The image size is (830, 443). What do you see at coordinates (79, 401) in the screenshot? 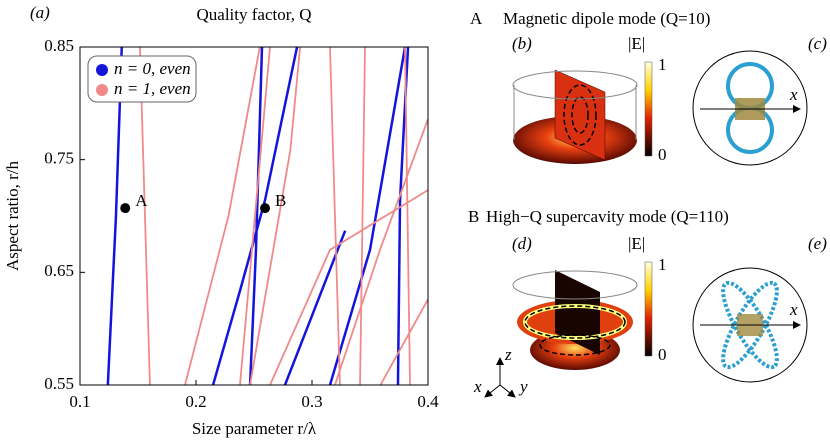
I see `x-tick-label: 0.1` at bounding box center [79, 401].